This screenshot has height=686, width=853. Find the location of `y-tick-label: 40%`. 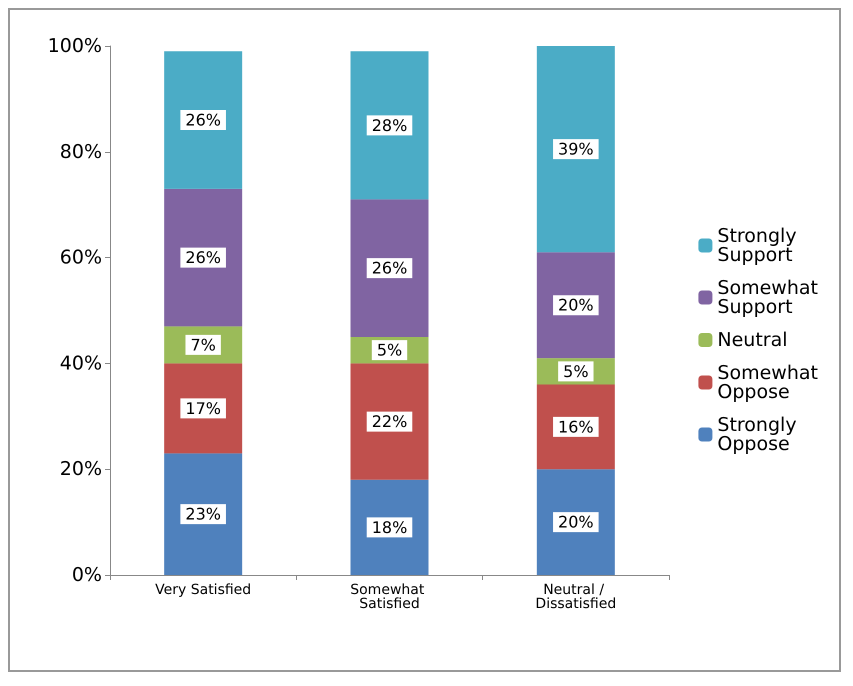

y-tick-label: 40% is located at coordinates (81, 363).